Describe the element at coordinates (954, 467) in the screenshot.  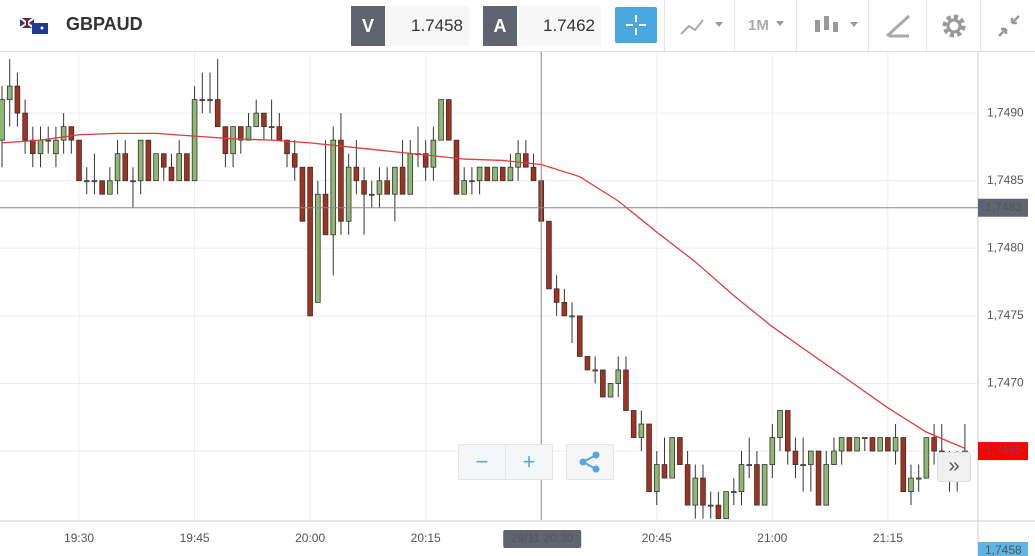
I see `scroll-end-button: »` at that location.